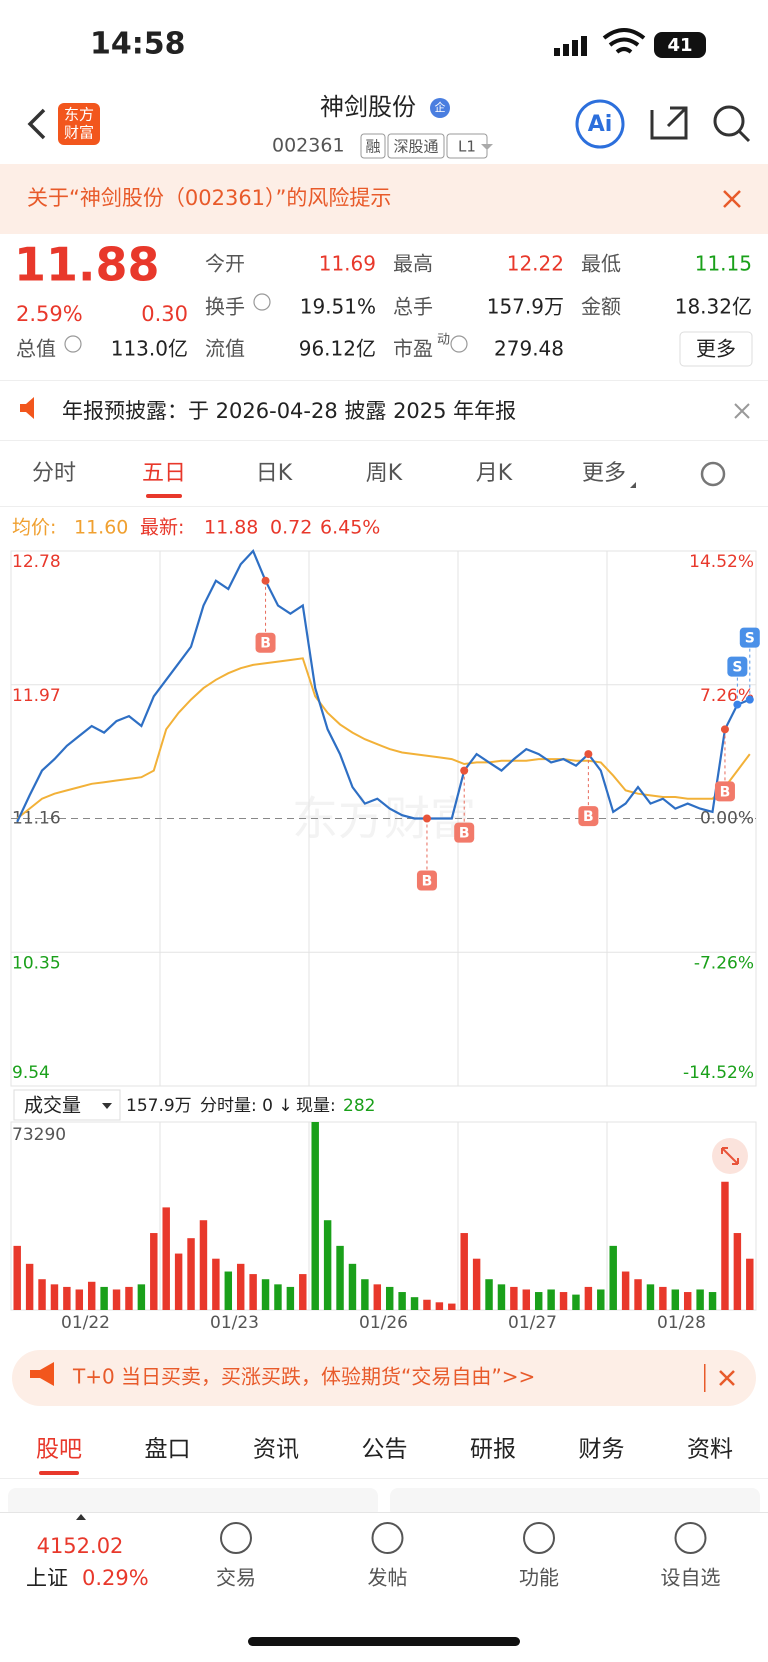 Image resolution: width=768 pixels, height=1662 pixels. Describe the element at coordinates (164, 473) in the screenshot. I see `tab: 五日` at that location.